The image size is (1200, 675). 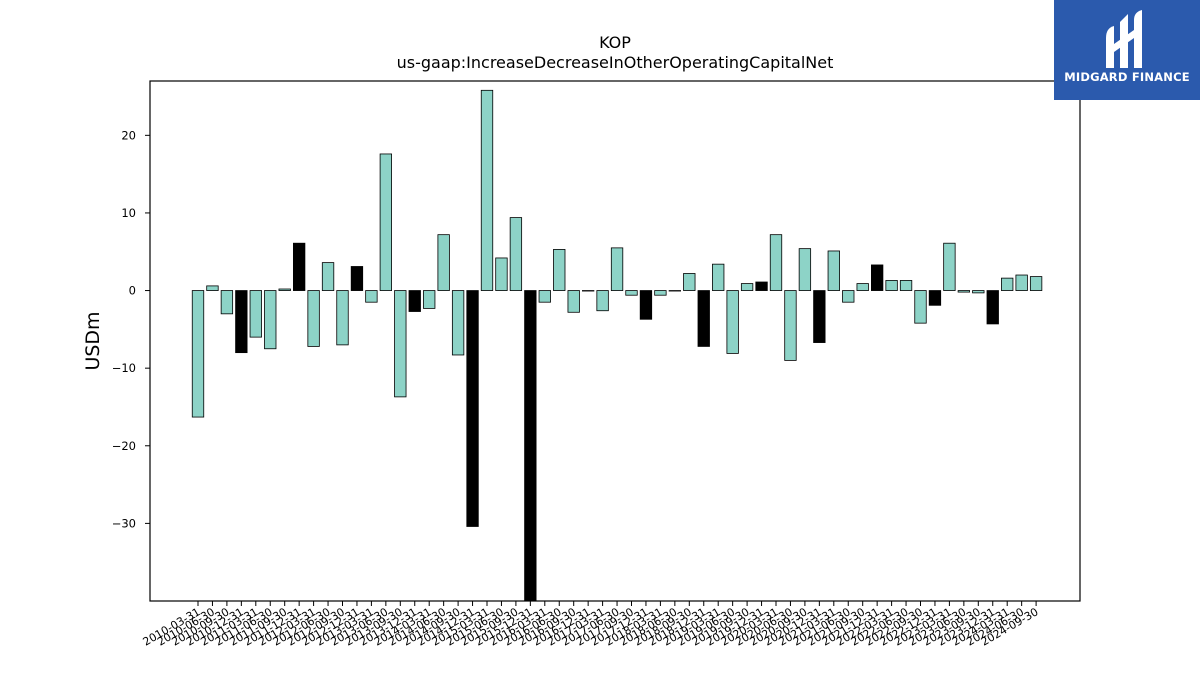 I want to click on y-tick-label: −10, so click(x=124, y=368).